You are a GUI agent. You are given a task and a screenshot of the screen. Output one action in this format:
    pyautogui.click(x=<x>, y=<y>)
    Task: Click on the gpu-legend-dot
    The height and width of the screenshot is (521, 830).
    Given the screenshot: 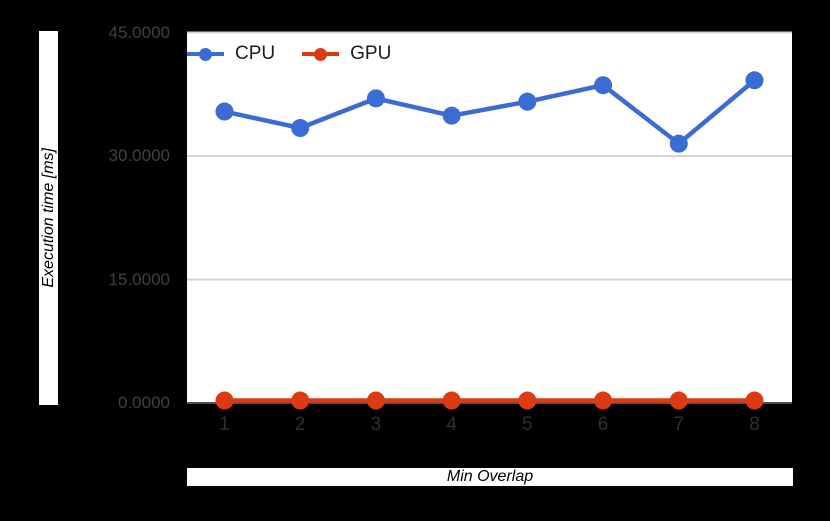 What is the action you would take?
    pyautogui.click(x=321, y=54)
    